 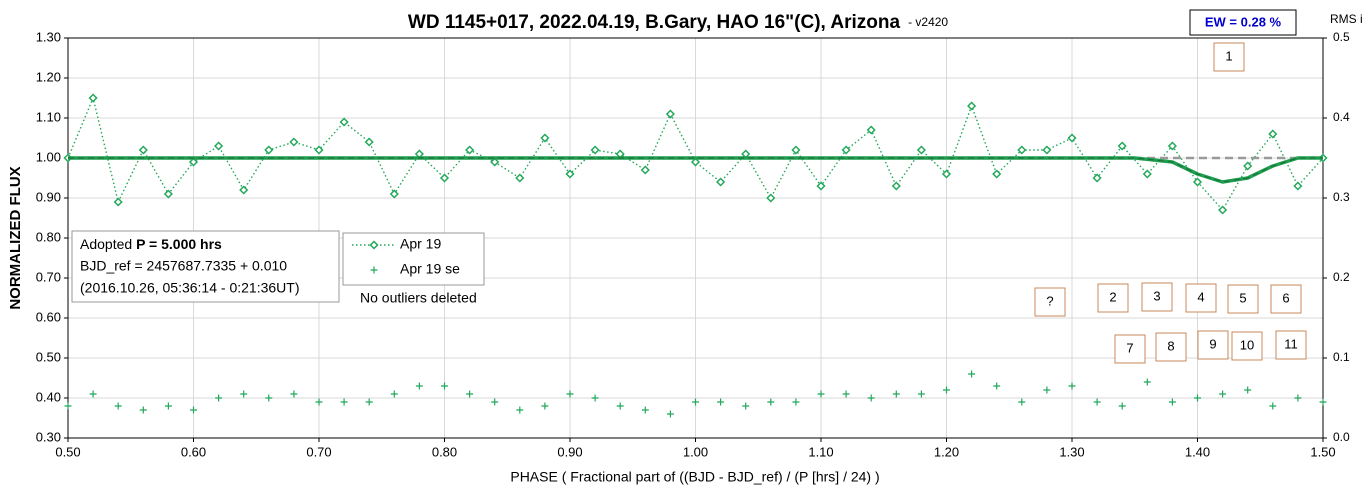 What do you see at coordinates (374, 270) in the screenshot?
I see `legend-marker` at bounding box center [374, 270].